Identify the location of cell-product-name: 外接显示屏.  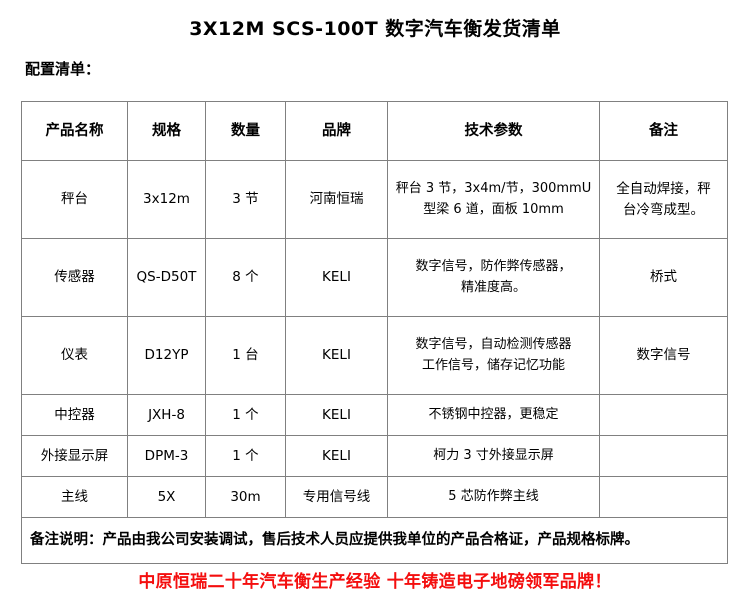
(74, 456).